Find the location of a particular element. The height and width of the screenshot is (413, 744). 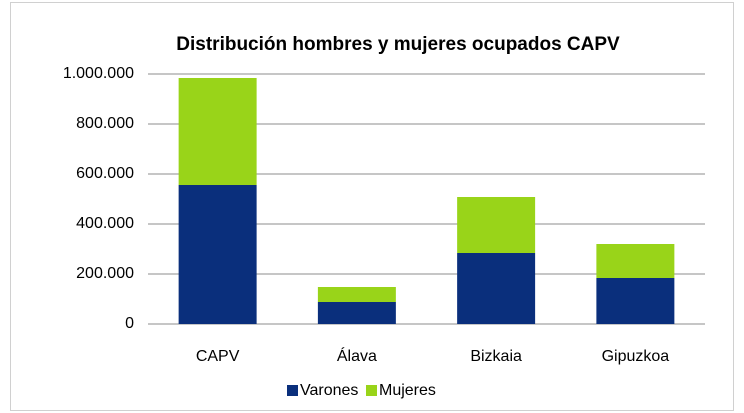

legend-label: Mujeres is located at coordinates (407, 390).